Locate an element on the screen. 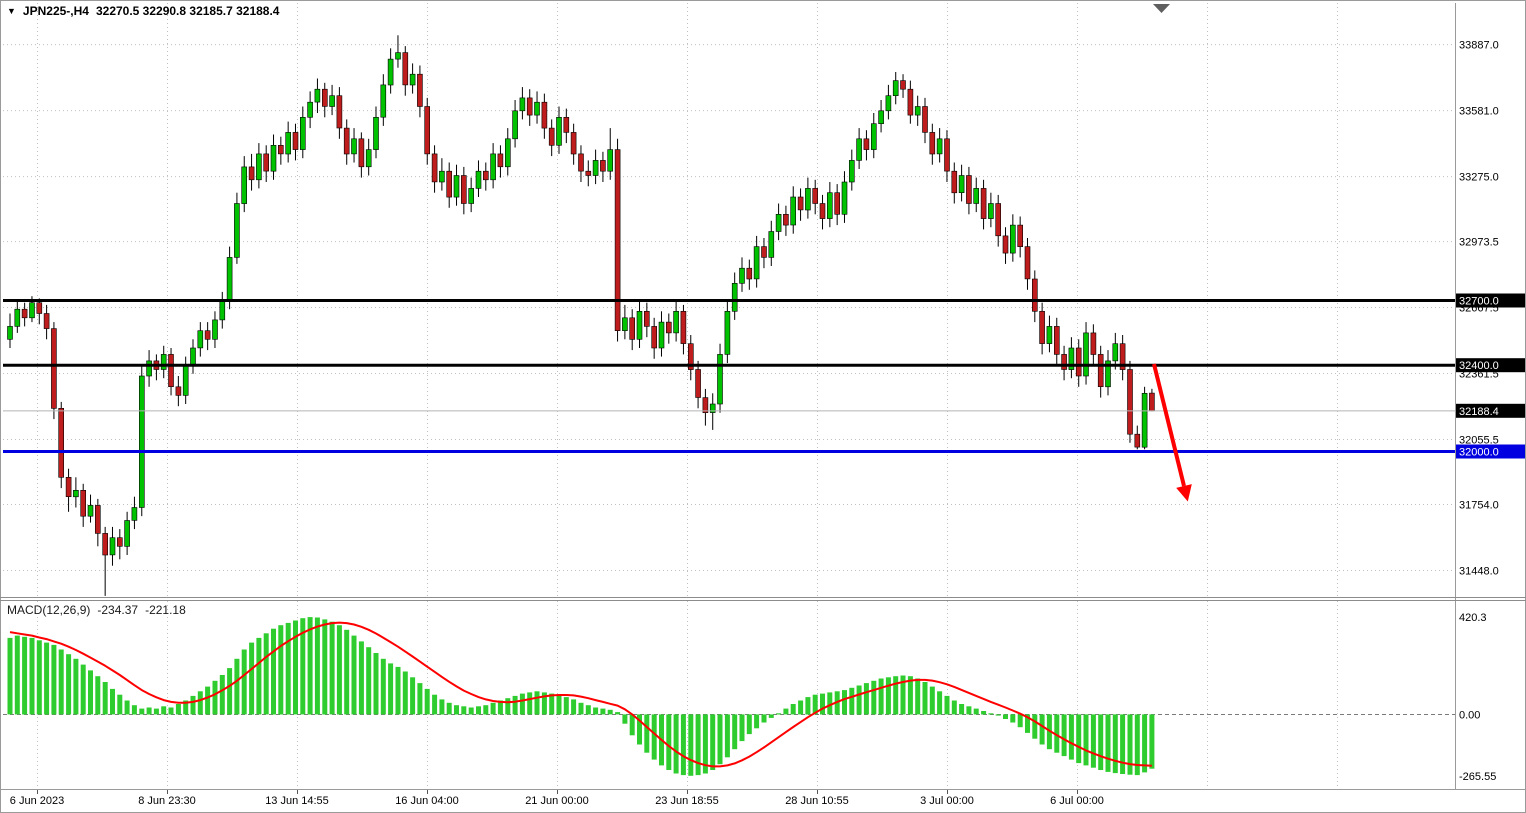 This screenshot has width=1526, height=813. time-tick-label: 28 Jun 10:55 is located at coordinates (817, 801).